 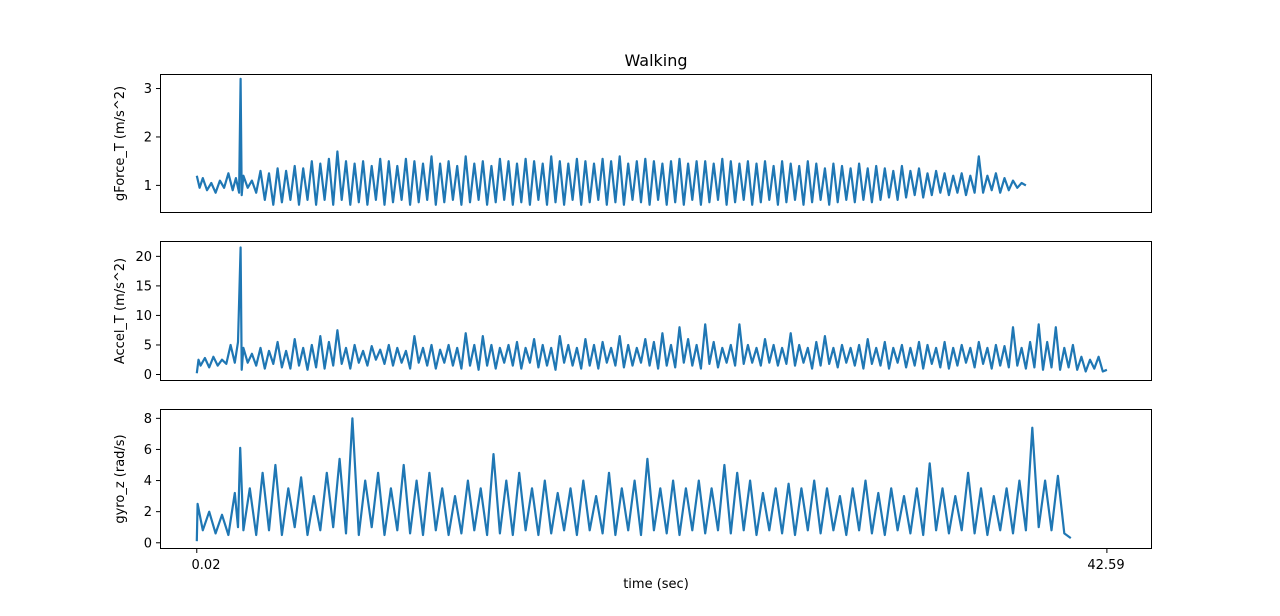 What do you see at coordinates (658, 570) in the screenshot?
I see `x-axis: 0.02 42.59 time (sec)` at bounding box center [658, 570].